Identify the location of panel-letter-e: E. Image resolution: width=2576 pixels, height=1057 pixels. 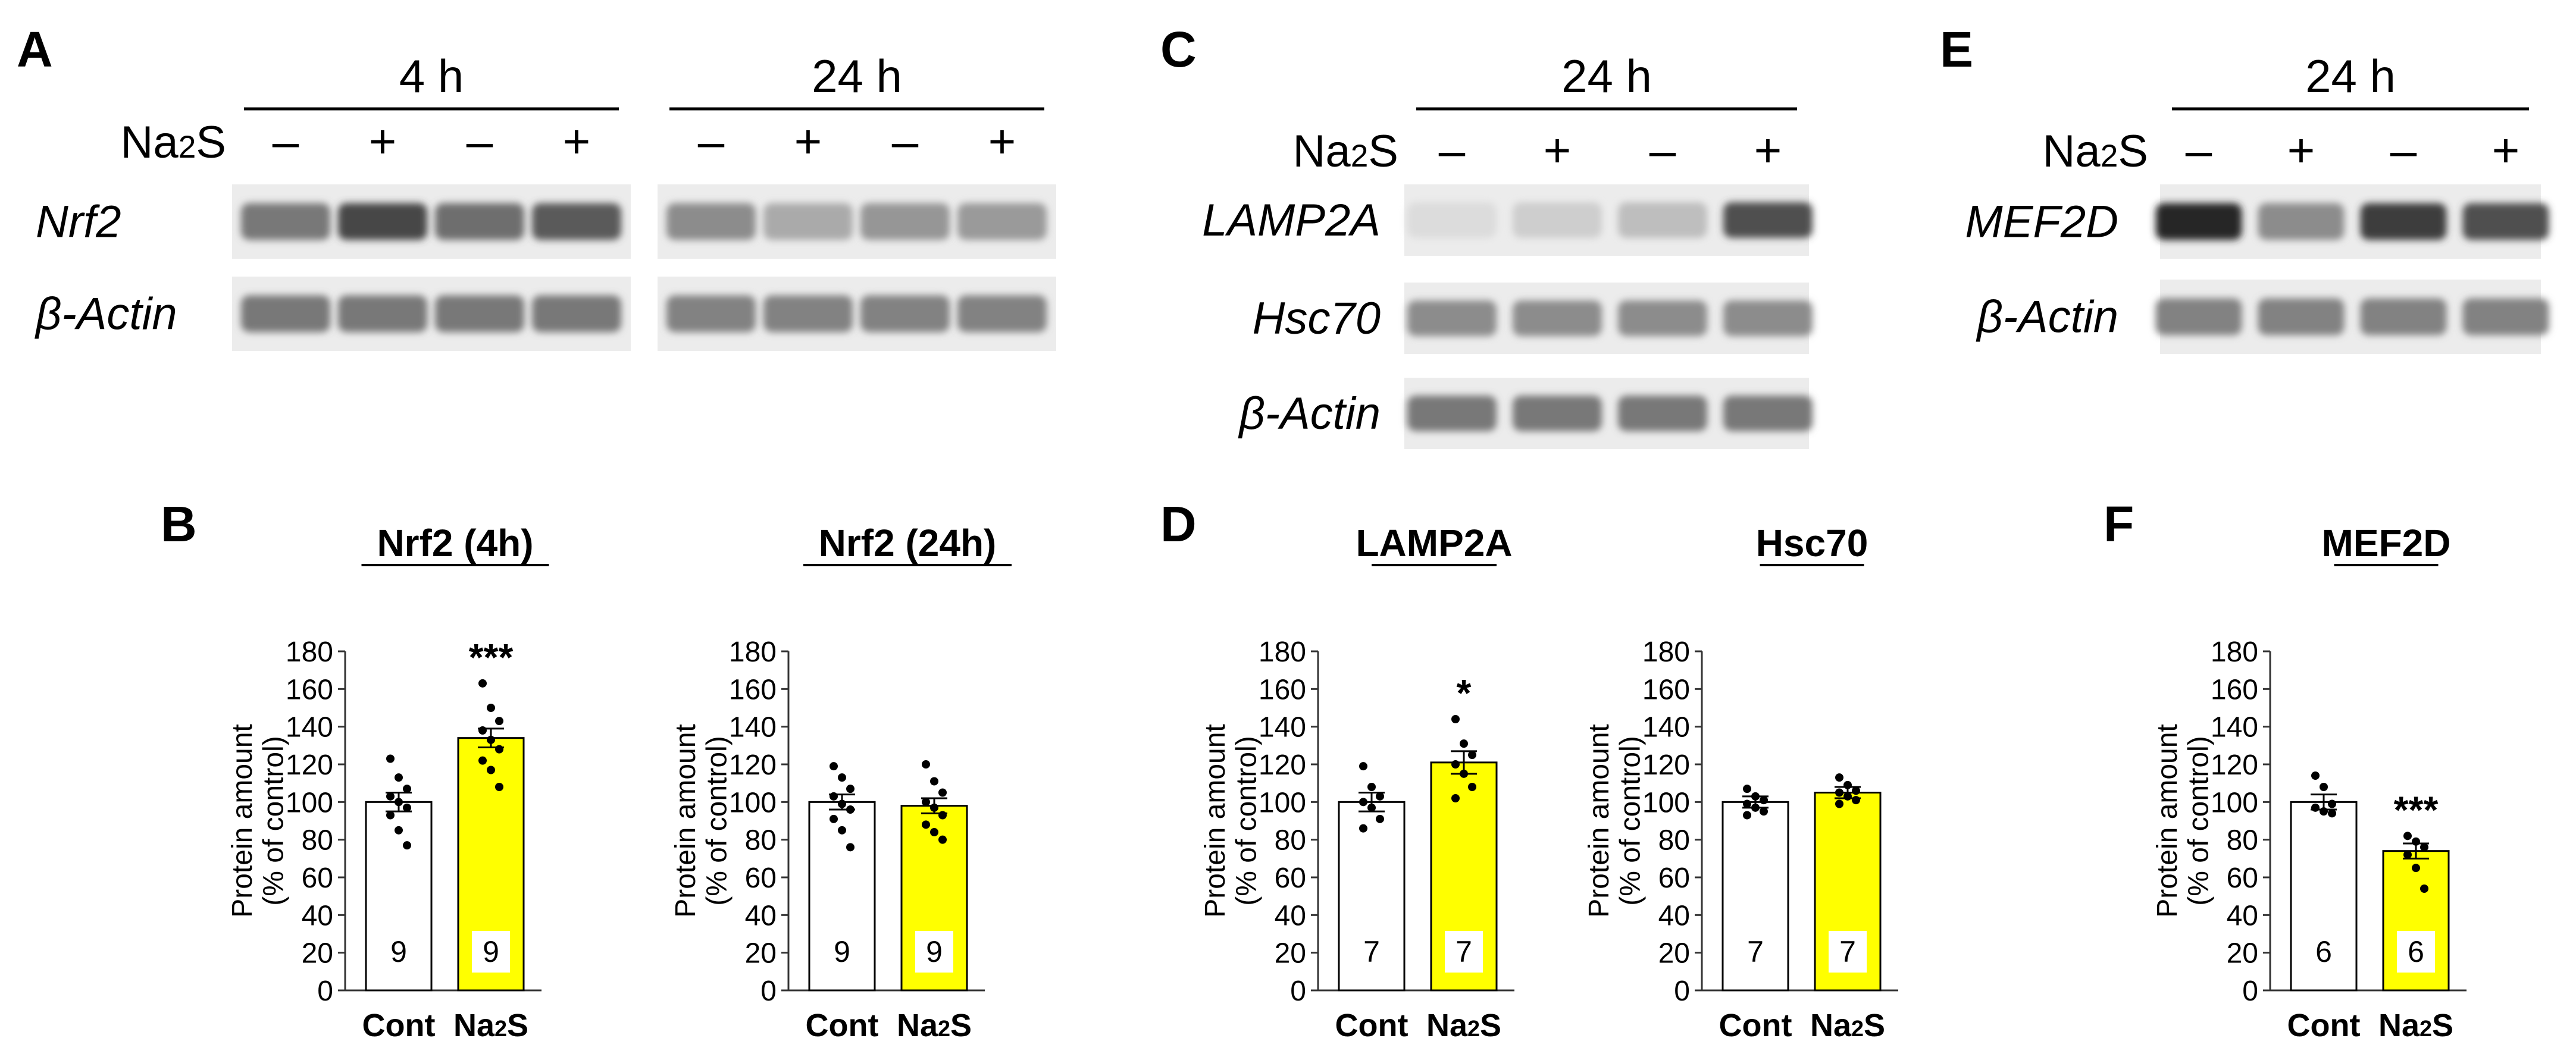
(1956, 49).